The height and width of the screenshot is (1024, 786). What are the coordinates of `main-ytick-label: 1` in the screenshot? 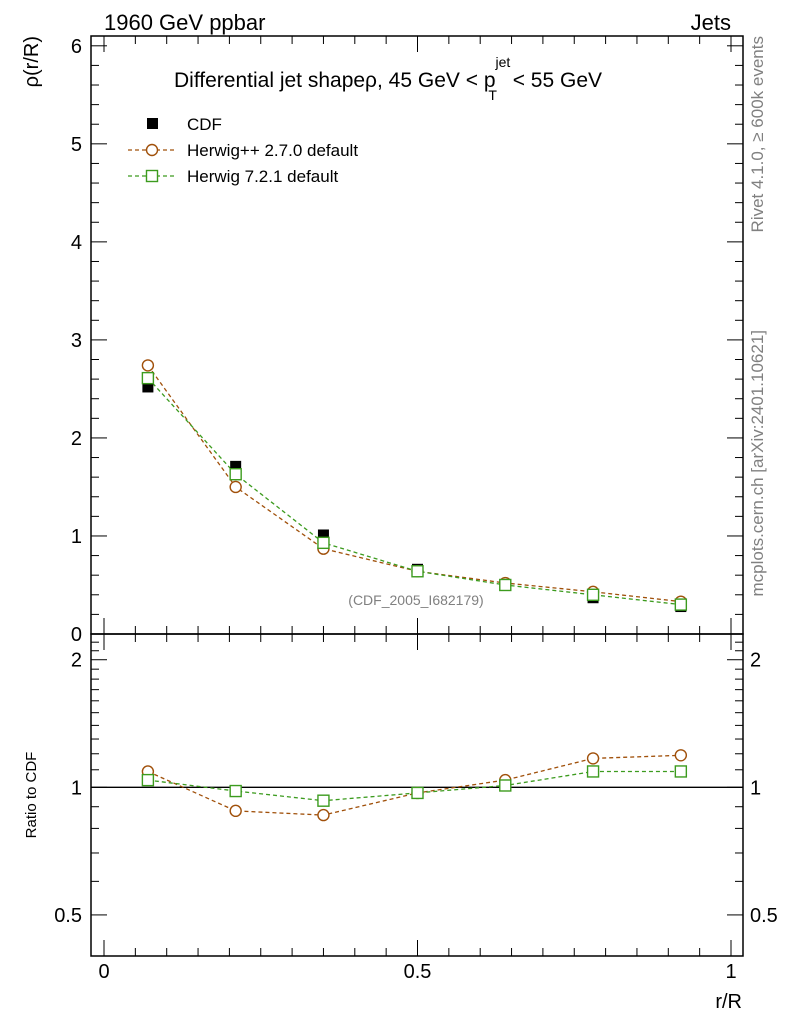 It's located at (76, 537).